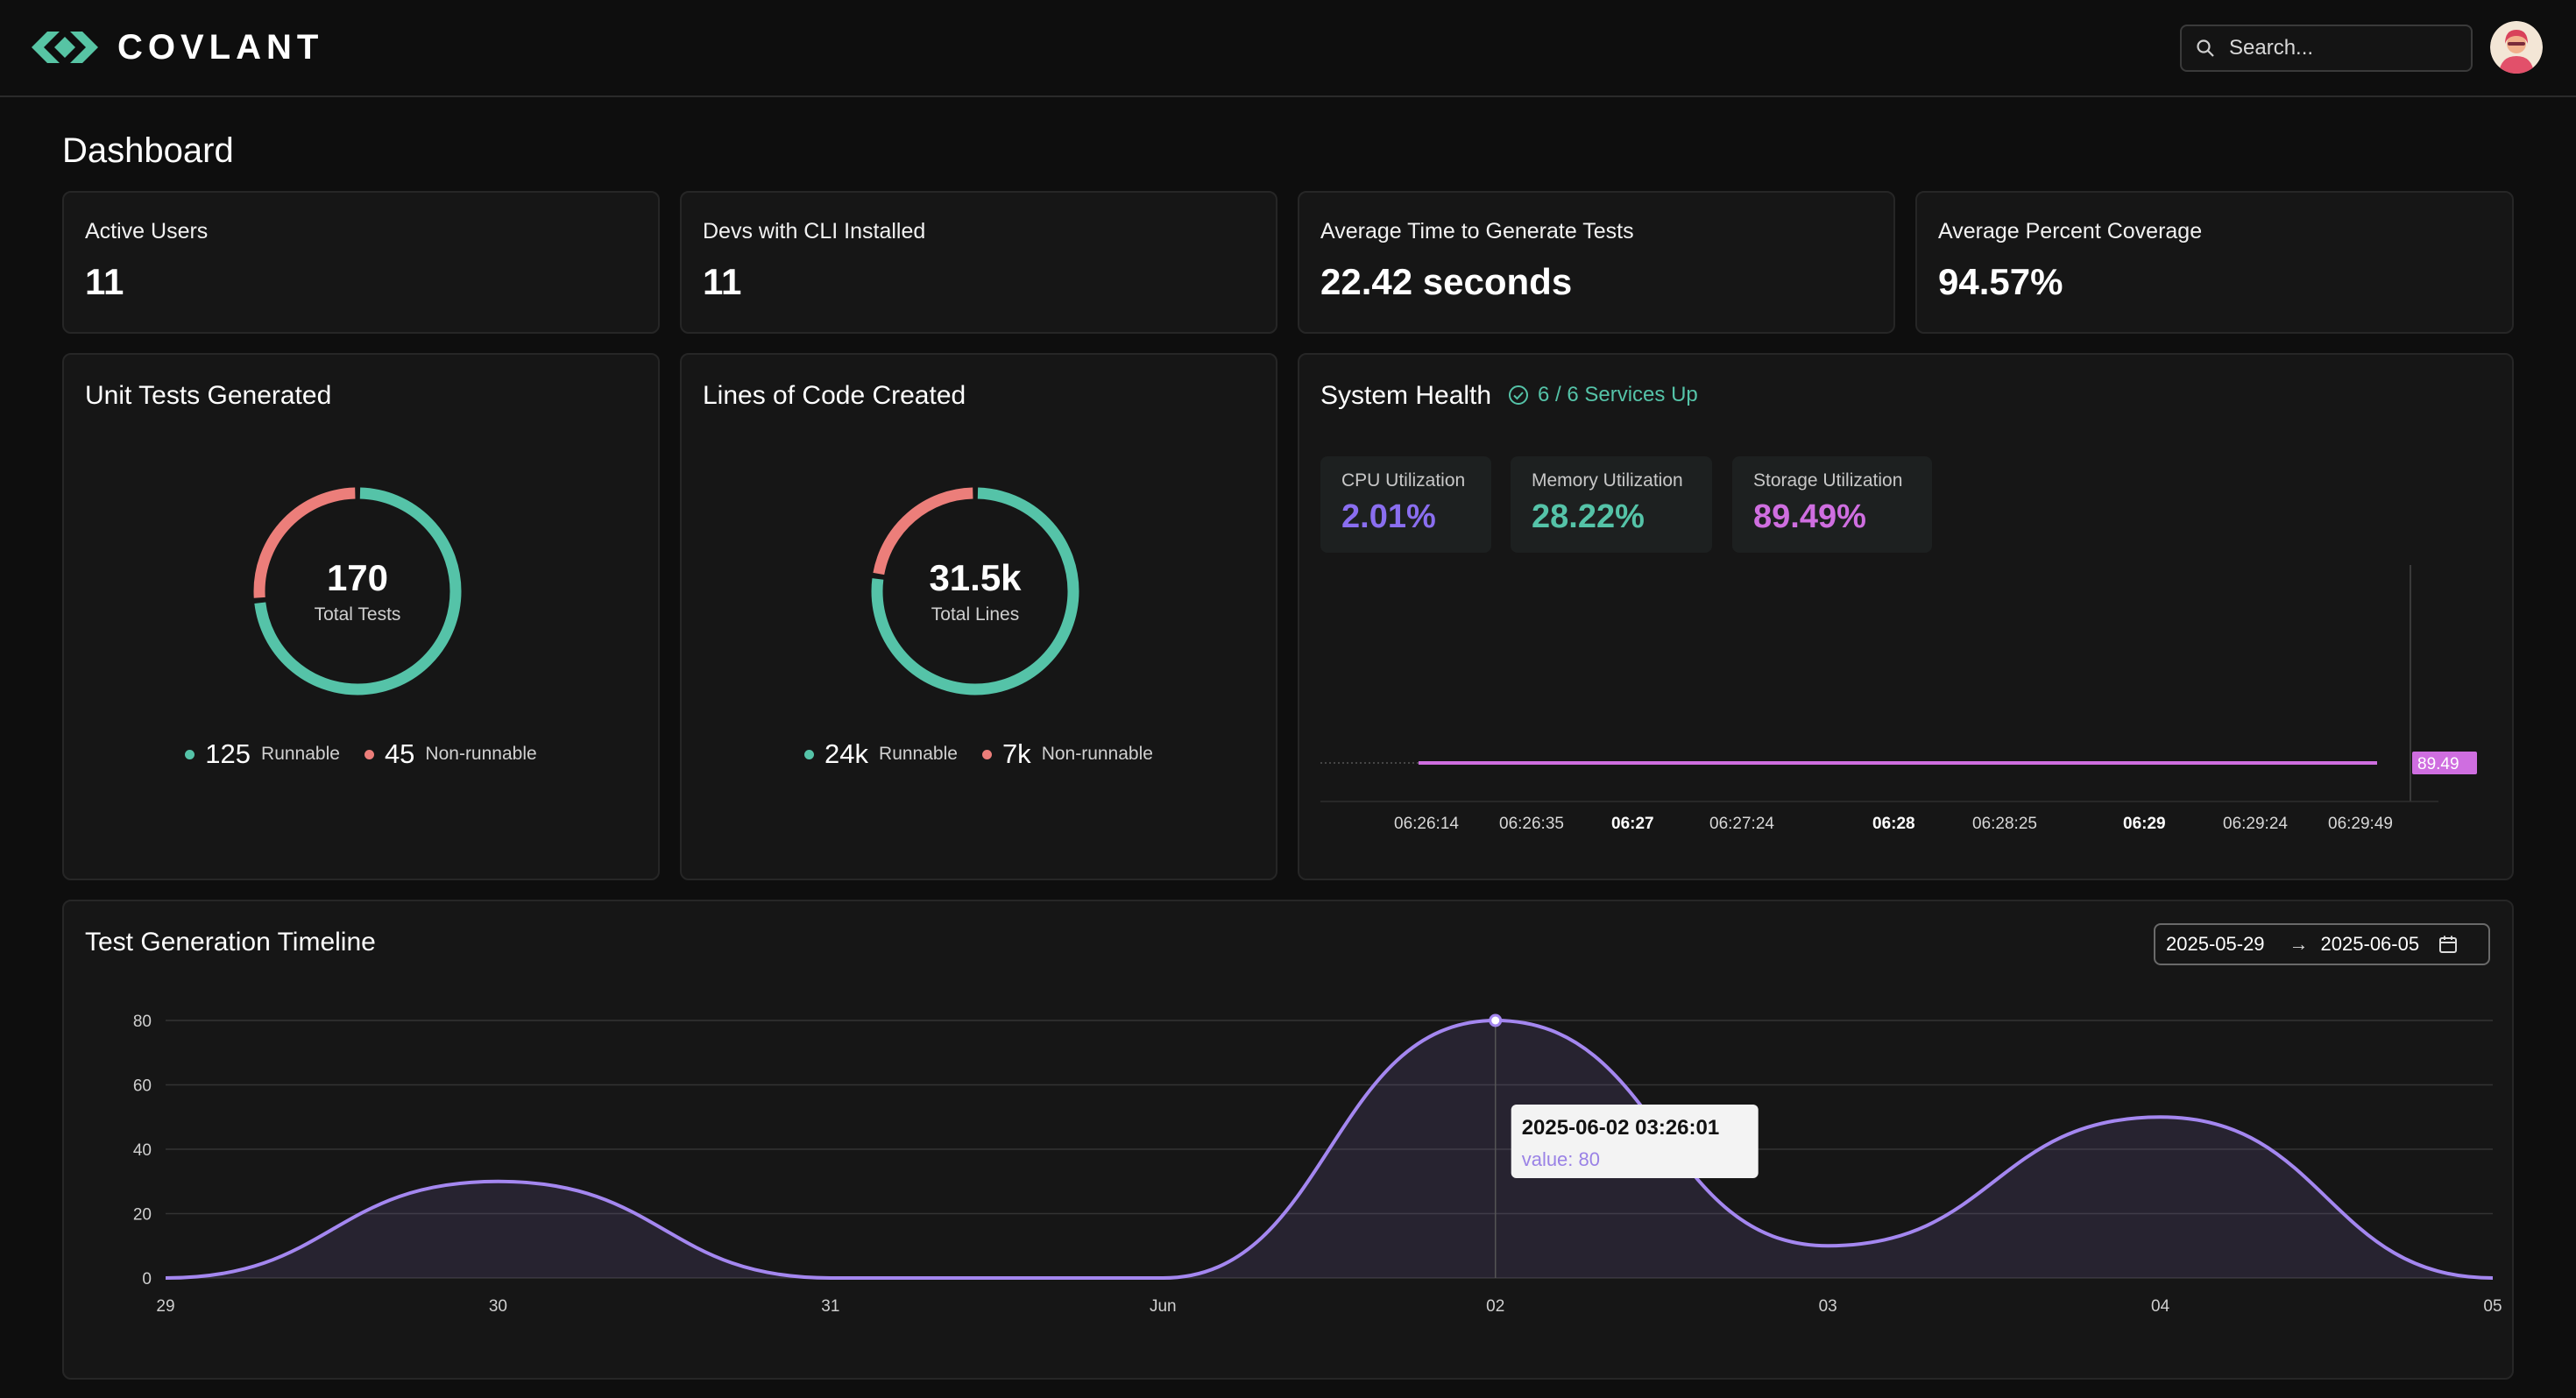  What do you see at coordinates (1828, 1306) in the screenshot?
I see `x-tick-label: 03` at bounding box center [1828, 1306].